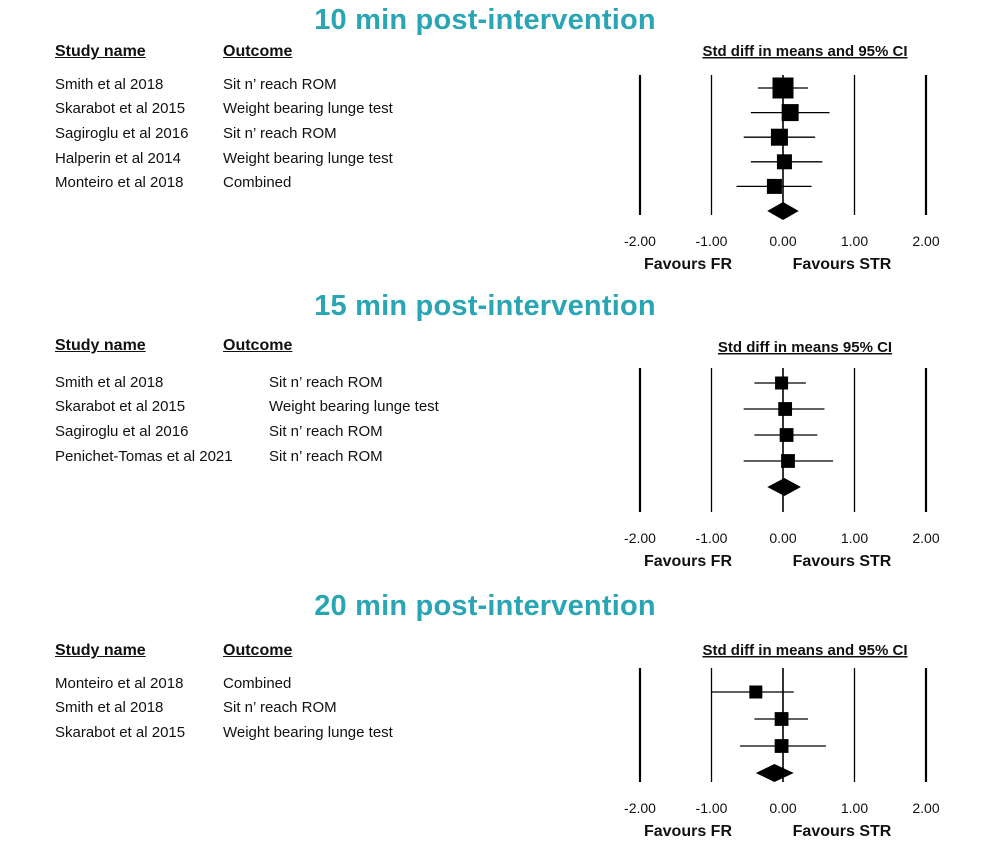  I want to click on ci-header: Std diff in means 95% CI, so click(805, 347).